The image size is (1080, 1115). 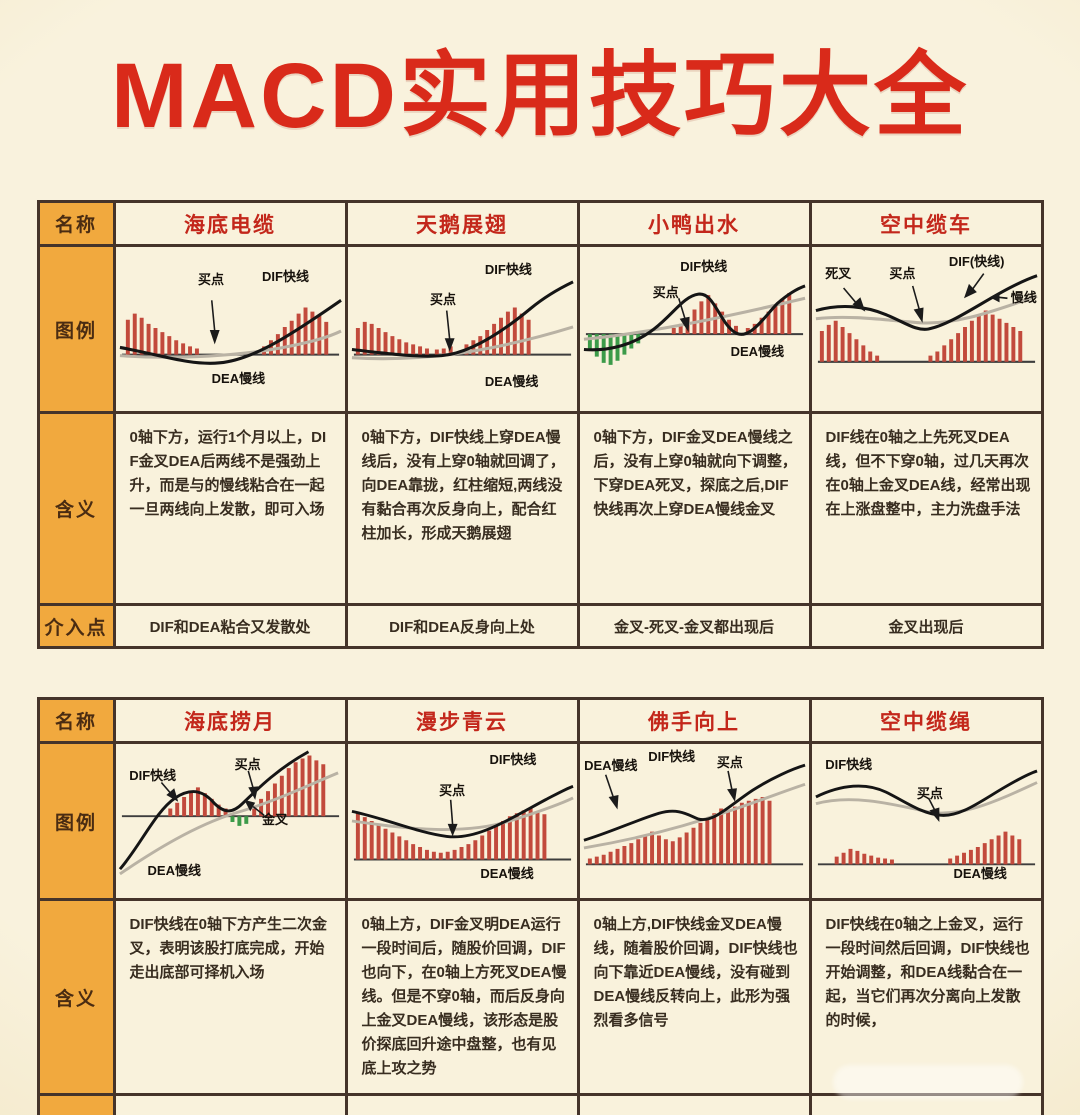 I want to click on chart-cell: 买点 DIF快线 DEA慢线, so click(x=230, y=329).